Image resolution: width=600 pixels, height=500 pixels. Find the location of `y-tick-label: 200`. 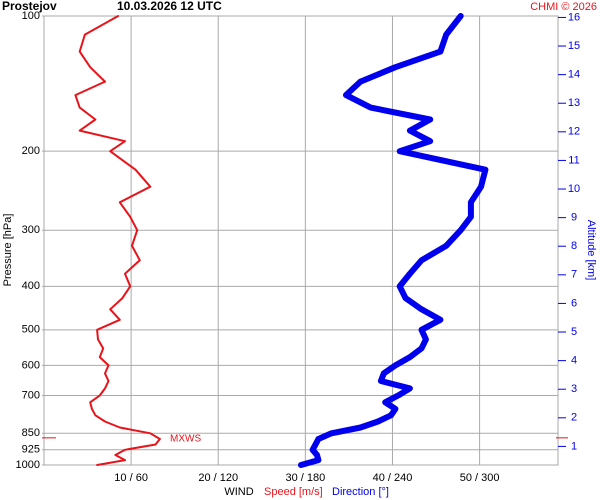

y-tick-label: 200 is located at coordinates (31, 151).